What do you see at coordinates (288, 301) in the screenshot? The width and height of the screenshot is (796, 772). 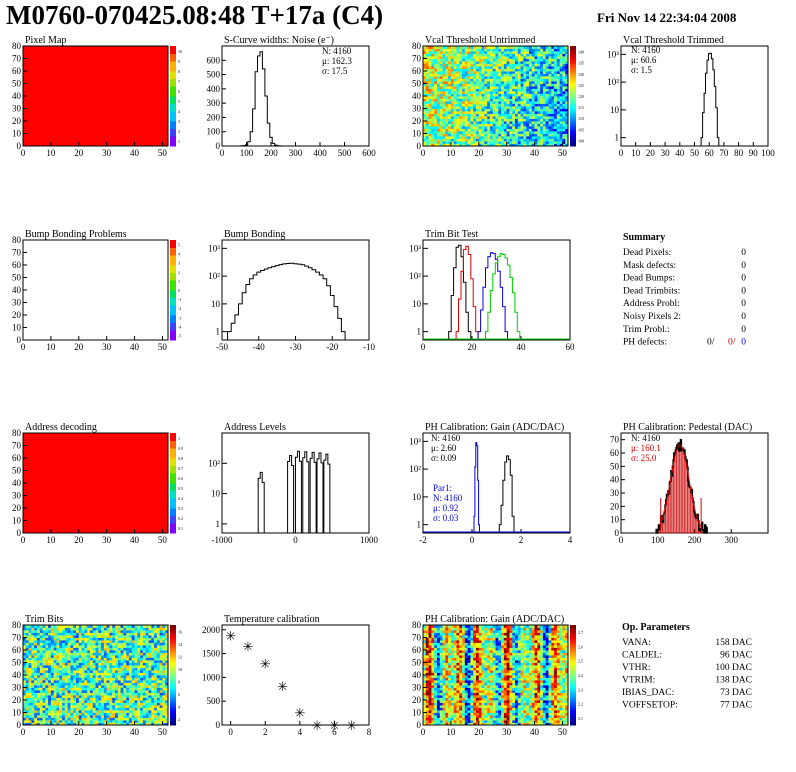 I see `histogram-series` at bounding box center [288, 301].